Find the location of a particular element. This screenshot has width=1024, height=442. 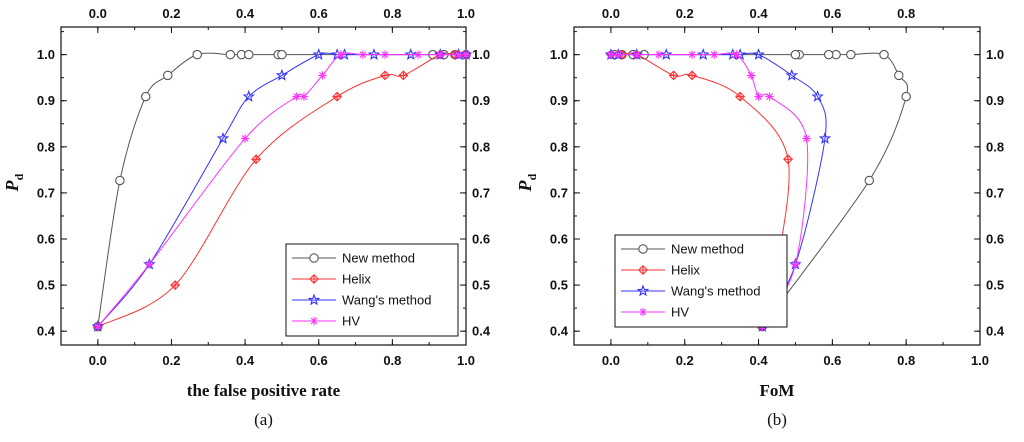

y-tick-label-left: 0.8 is located at coordinates (46, 146).